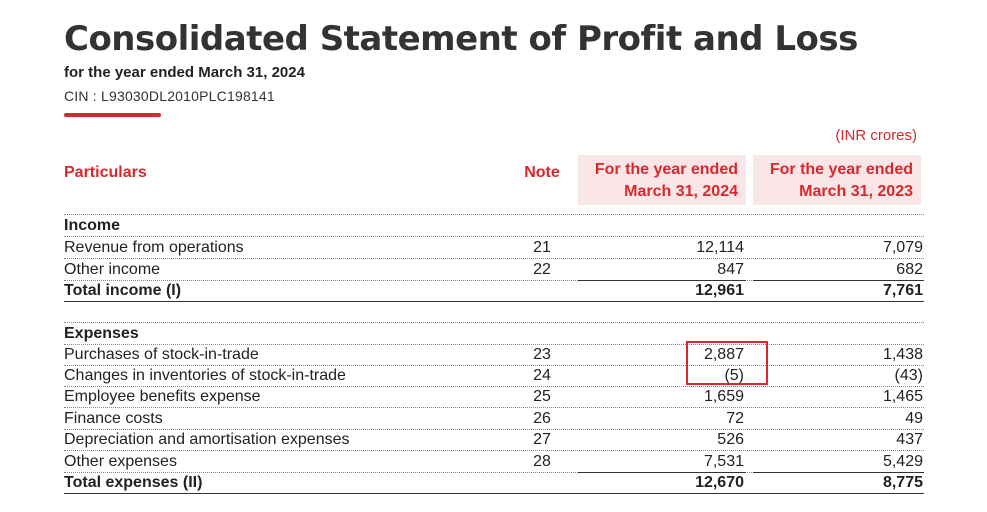  What do you see at coordinates (542, 375) in the screenshot?
I see `row-note: 24` at bounding box center [542, 375].